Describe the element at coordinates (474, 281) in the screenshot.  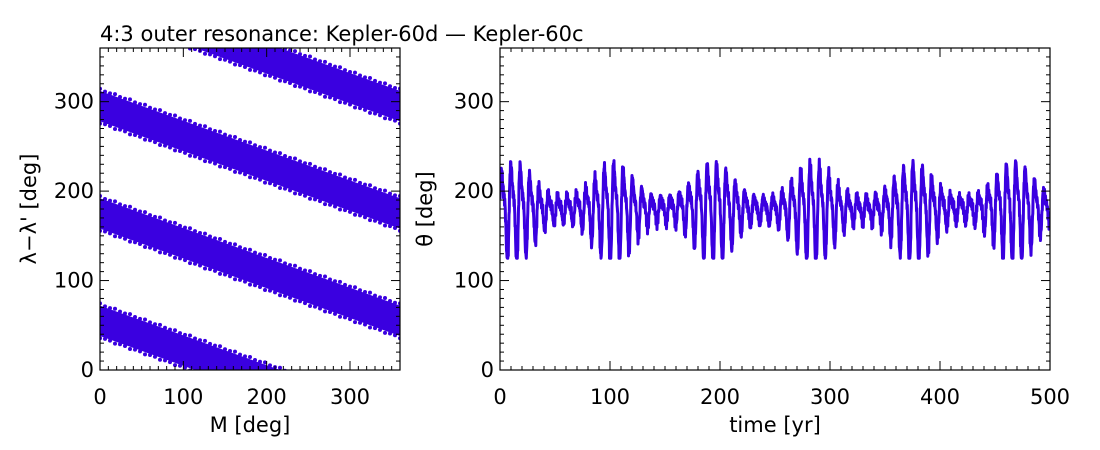
I see `right-y-tick-label: 100` at that location.